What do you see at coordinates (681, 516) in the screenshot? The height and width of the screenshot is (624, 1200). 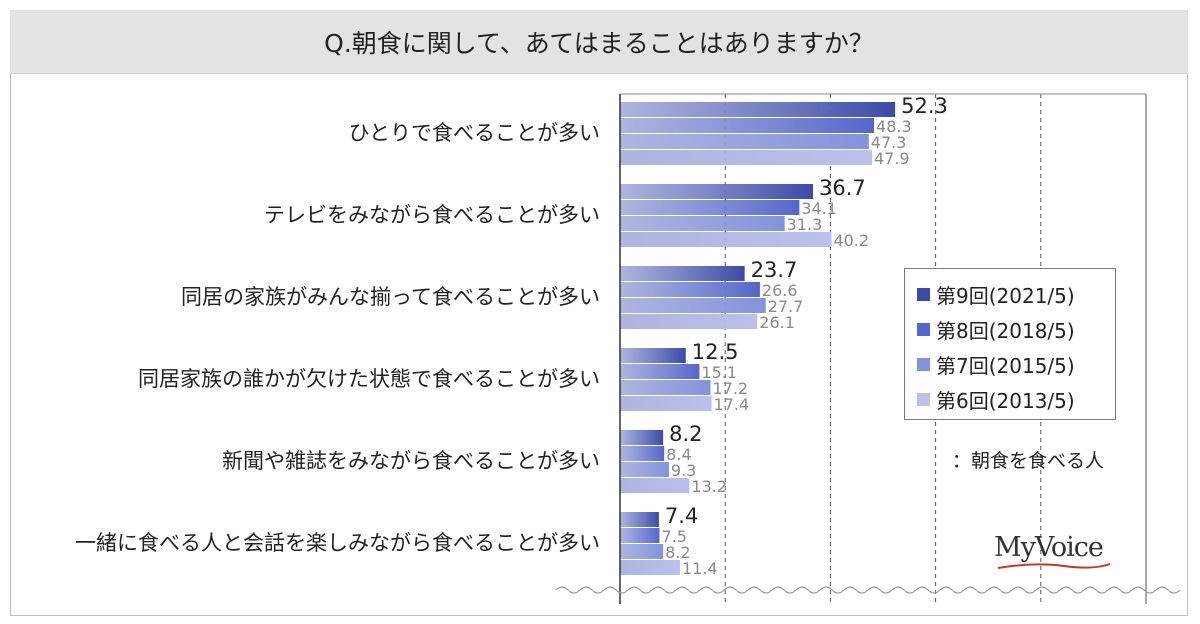 I see `data-label: 7.4` at bounding box center [681, 516].